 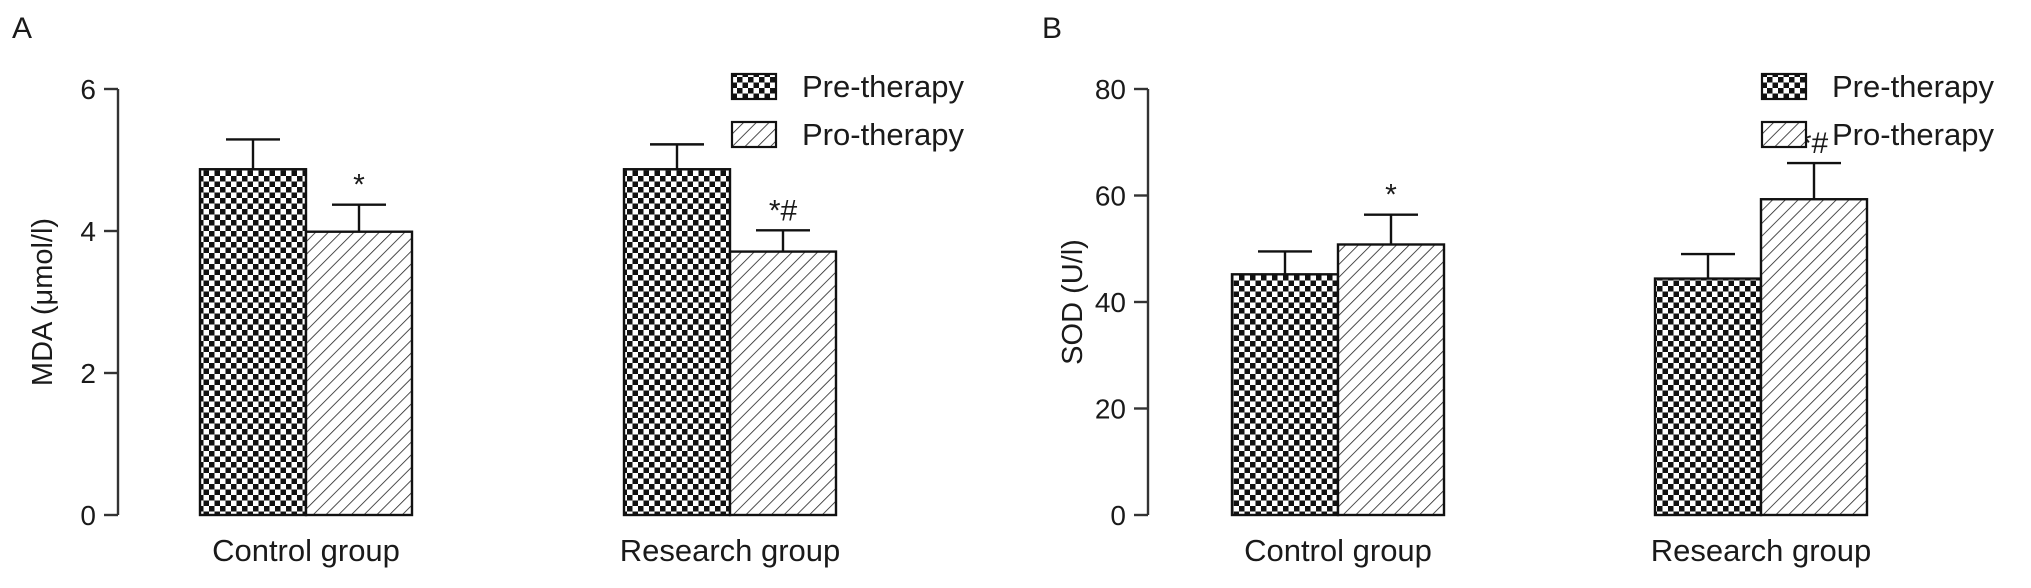 What do you see at coordinates (1110, 196) in the screenshot?
I see `y-tick-label: 60` at bounding box center [1110, 196].